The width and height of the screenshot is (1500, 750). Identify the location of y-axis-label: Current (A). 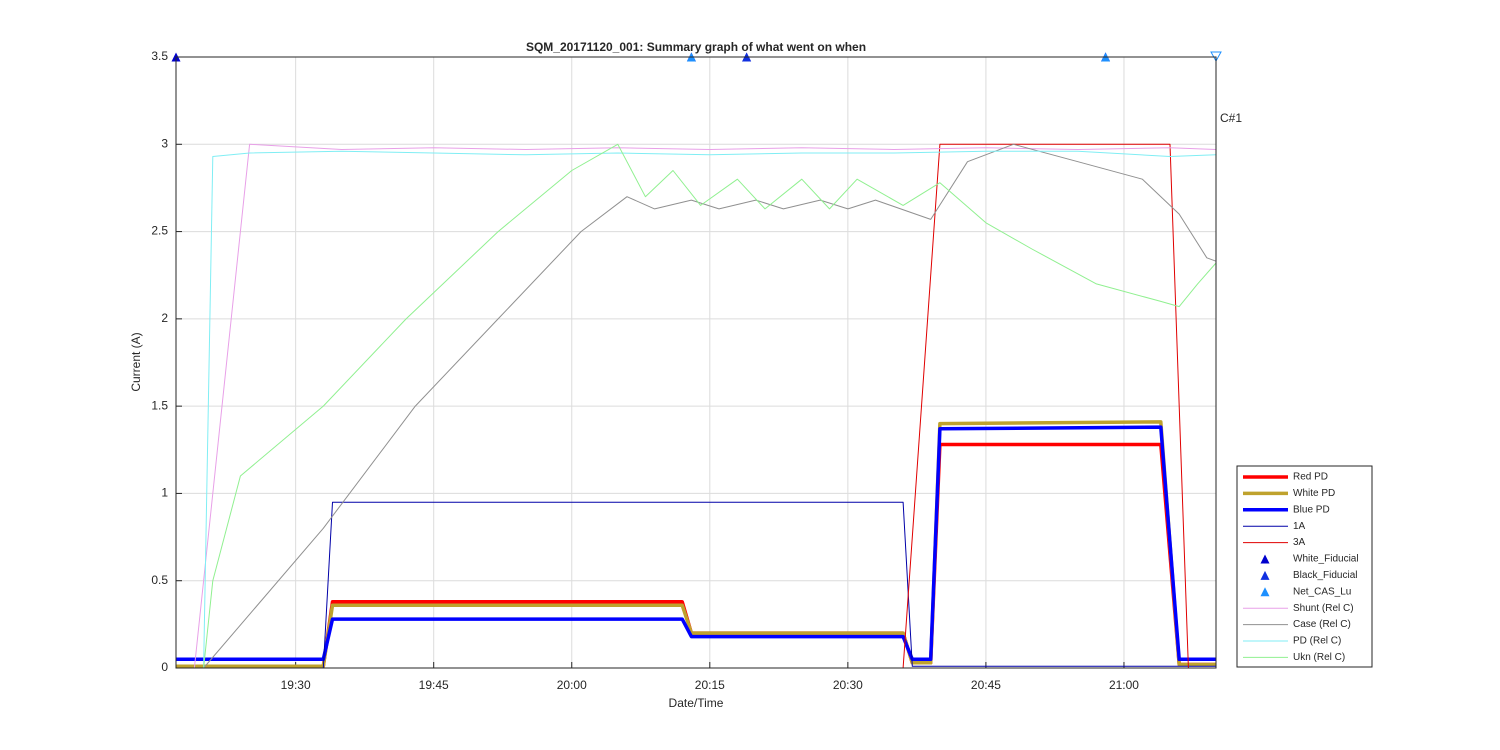
(136, 361).